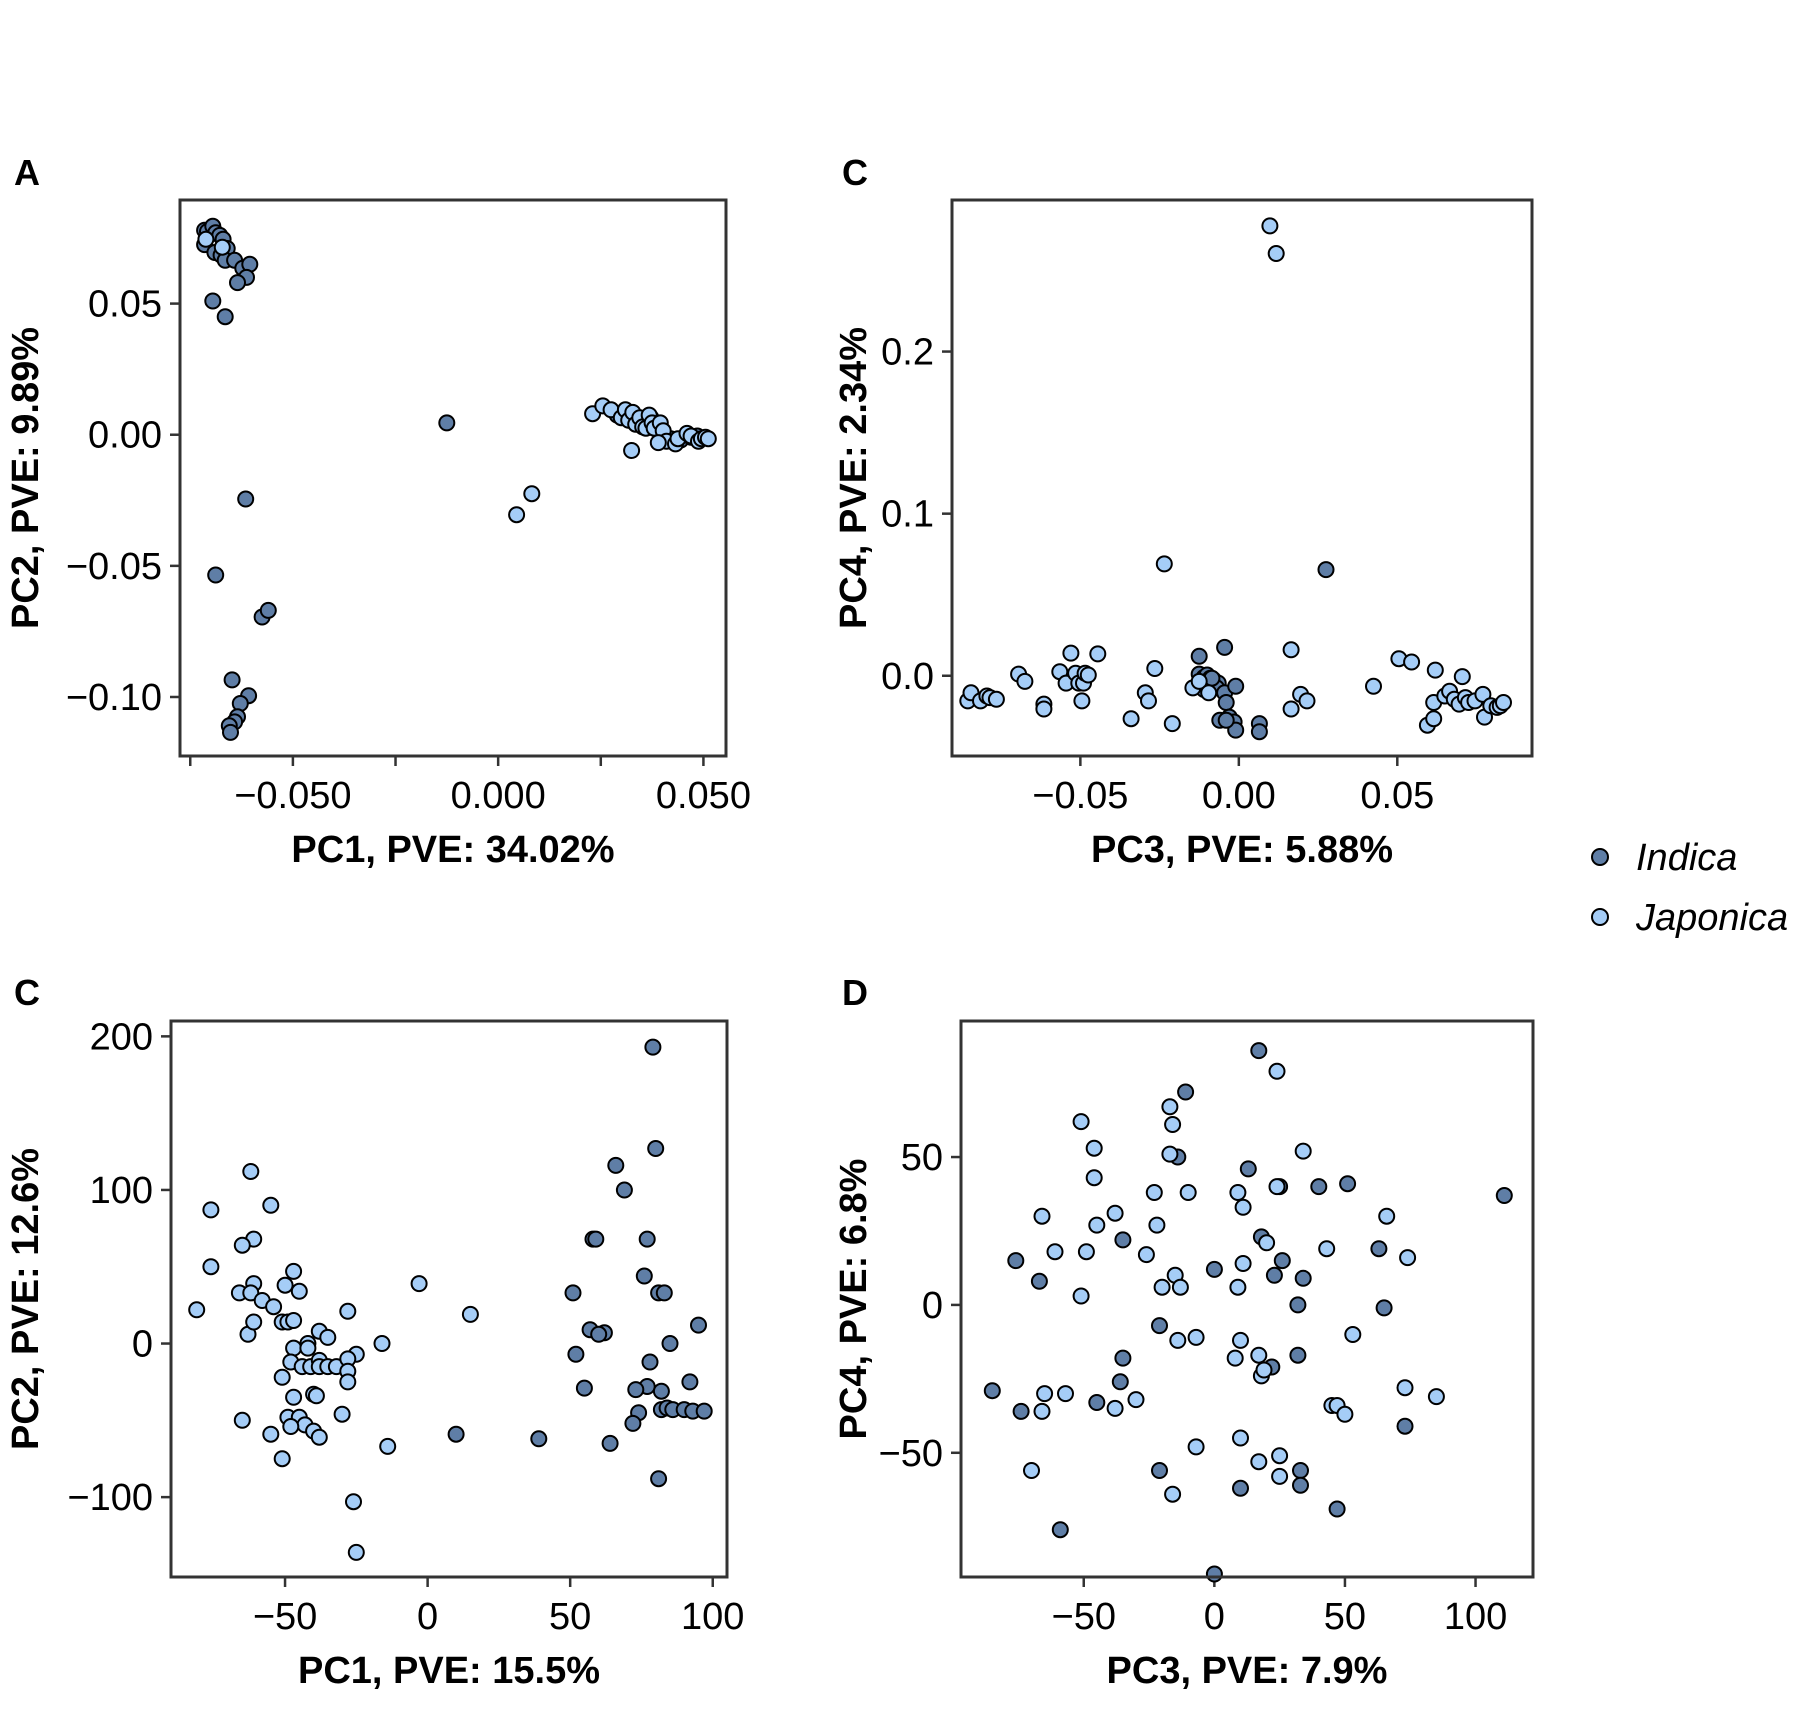 Image resolution: width=1800 pixels, height=1725 pixels. Describe the element at coordinates (26, 478) in the screenshot. I see `y-axis-title-top-left: PC2, PVE: 9.89%` at that location.